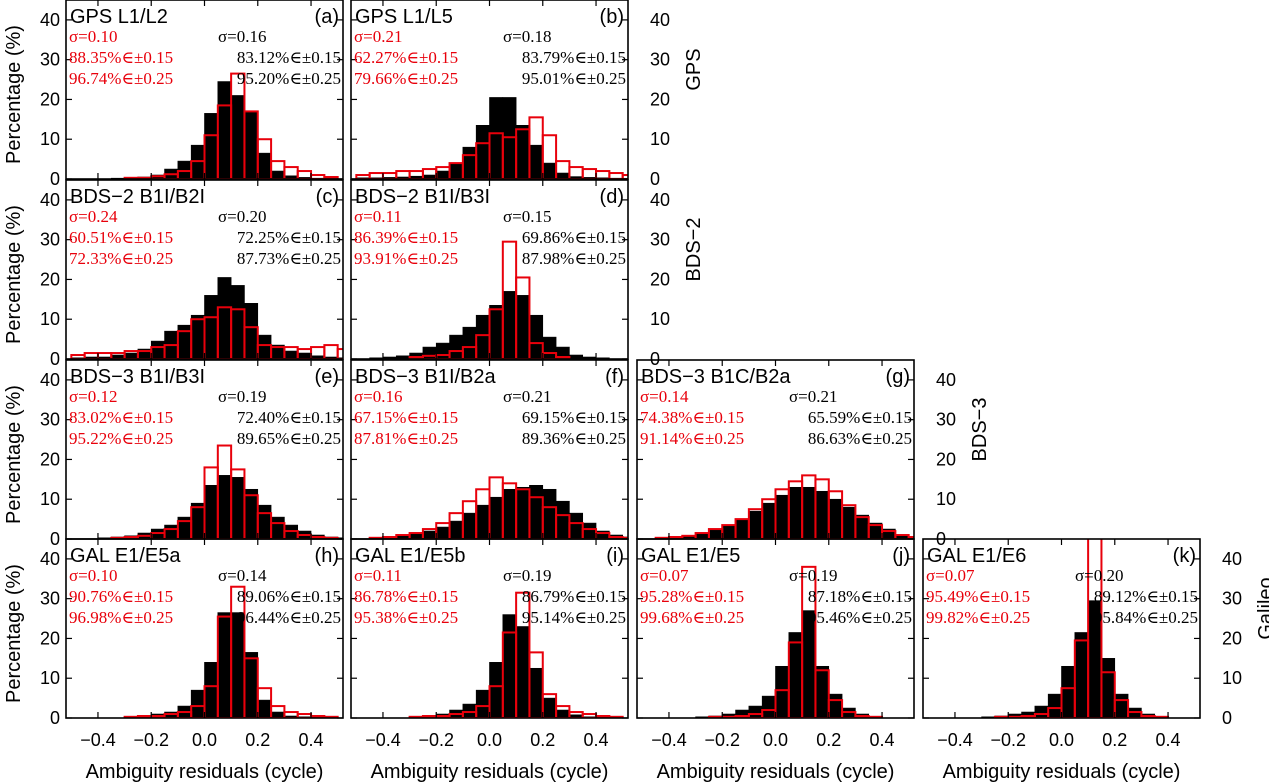  Describe the element at coordinates (406, 258) in the screenshot. I see `red-percent-025: 93.91%∈±0.25` at that location.